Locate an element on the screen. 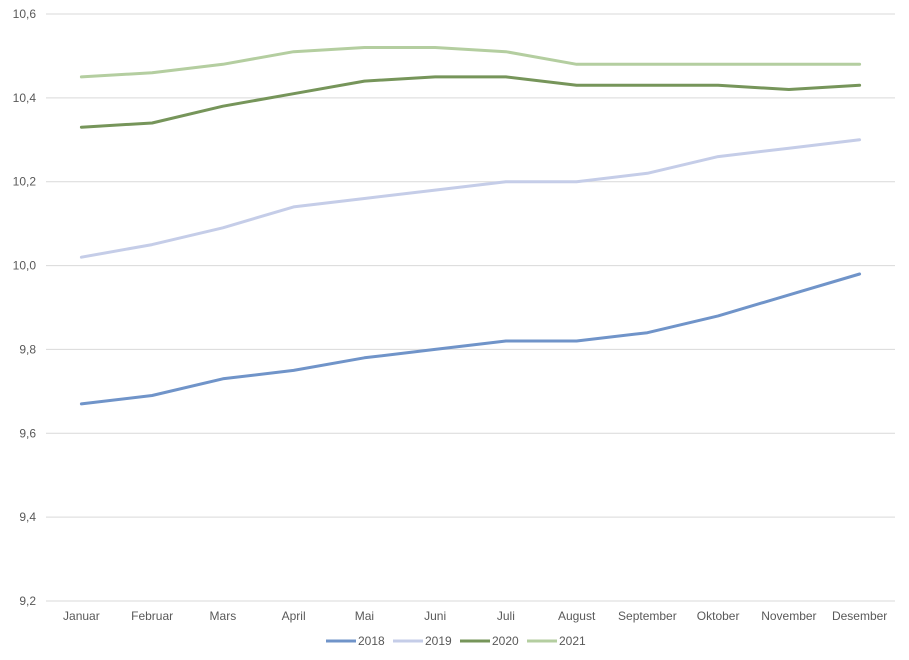  x-tick-label: Februar is located at coordinates (152, 616).